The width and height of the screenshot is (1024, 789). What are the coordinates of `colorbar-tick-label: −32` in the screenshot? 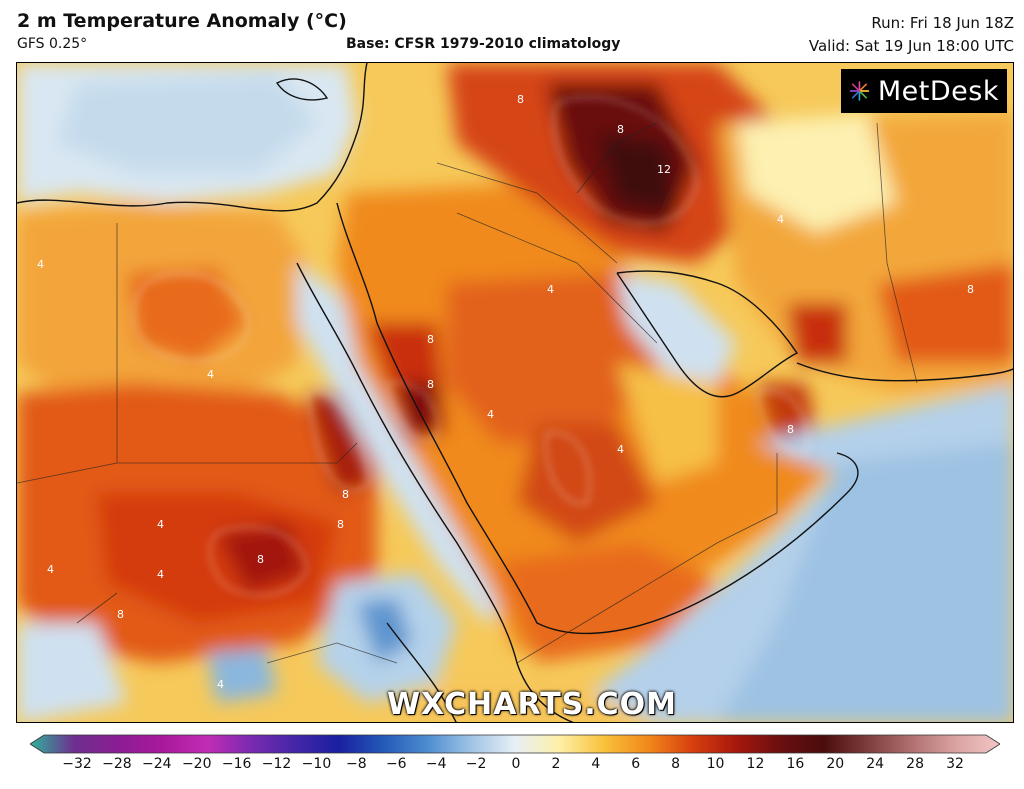 It's located at (77, 764).